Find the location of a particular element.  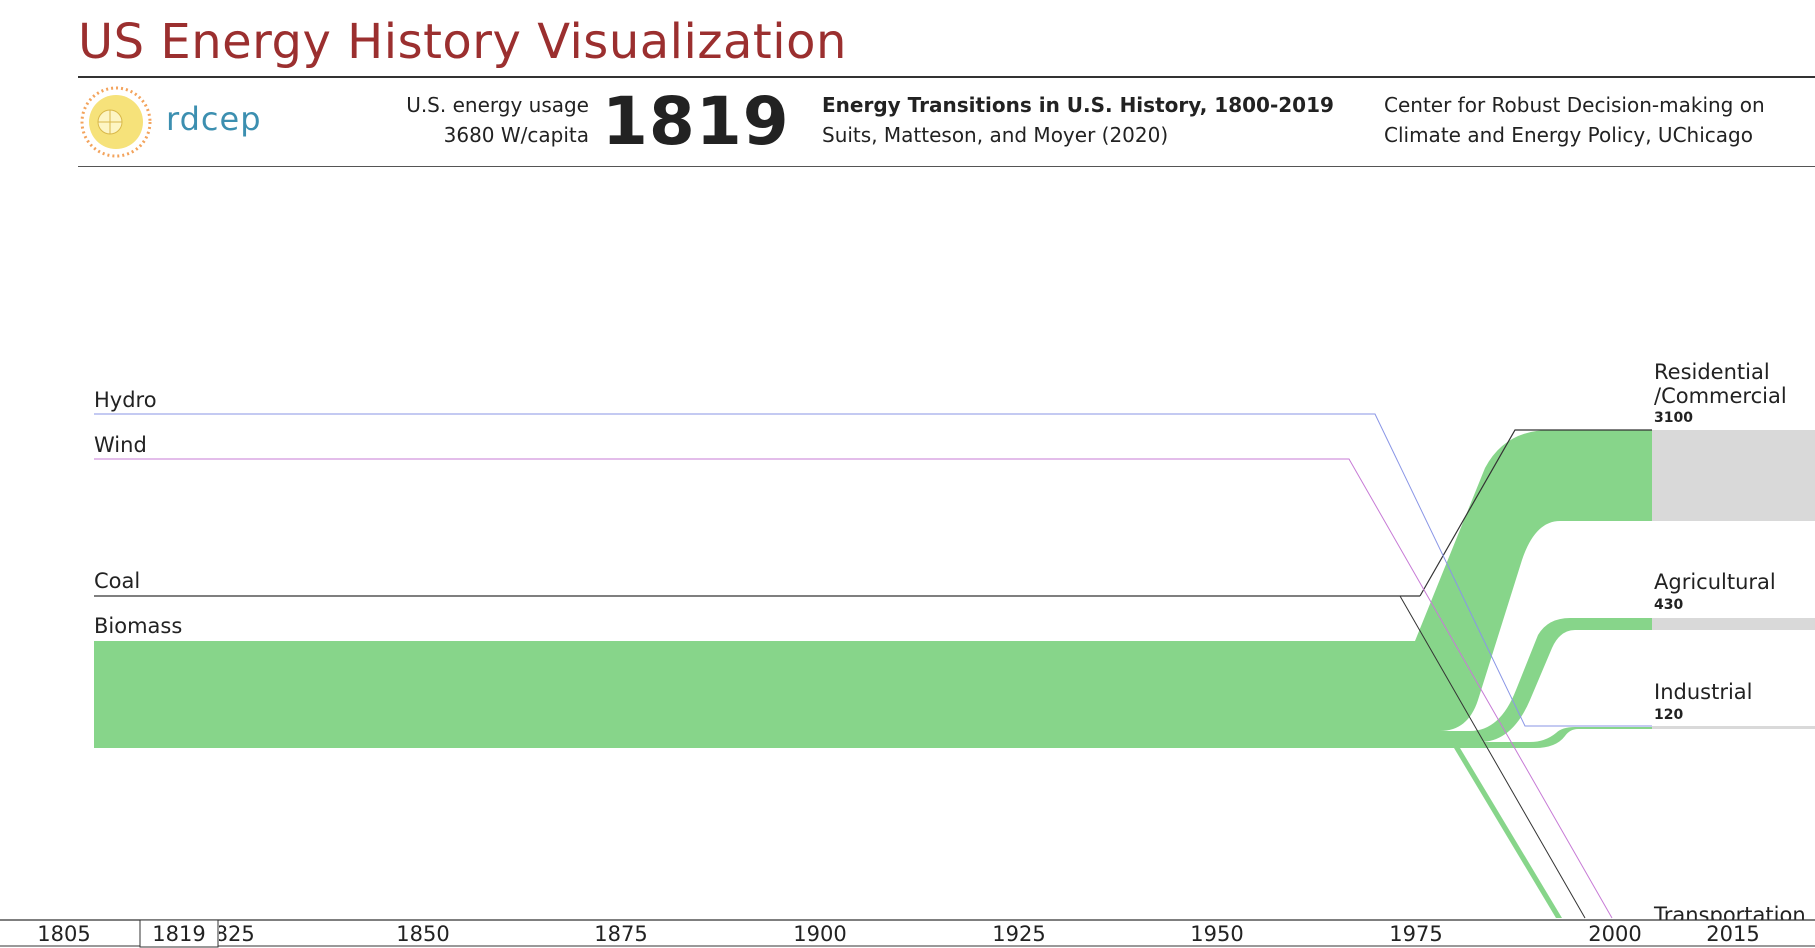

center-line-1: Center for Robust Decision-making on is located at coordinates (1574, 105).